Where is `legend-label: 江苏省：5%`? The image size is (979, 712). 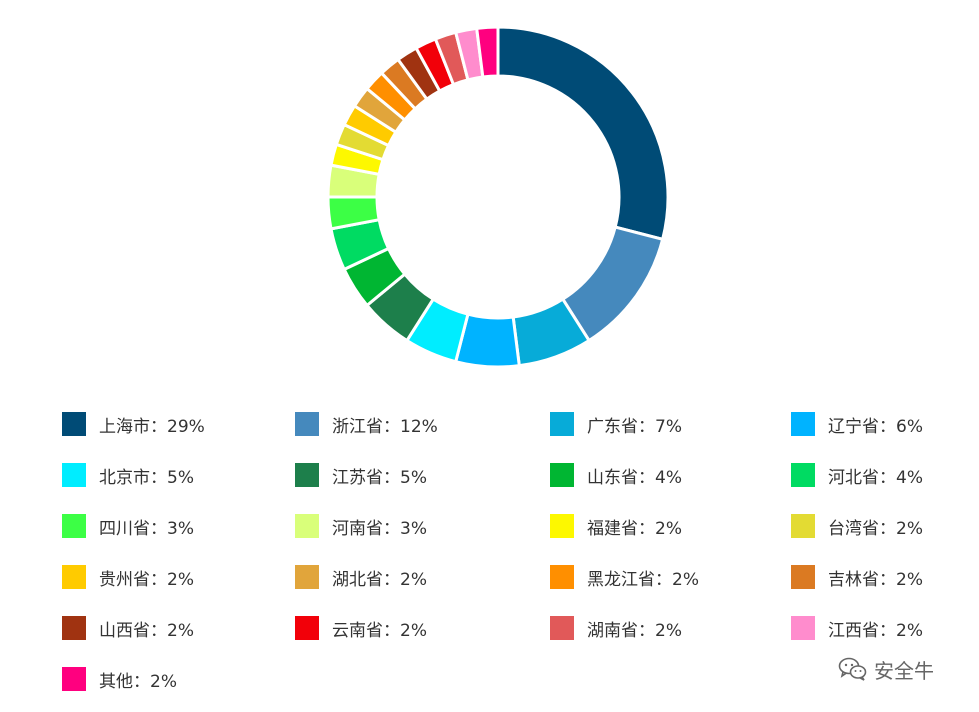
legend-label: 江苏省：5% is located at coordinates (379, 477).